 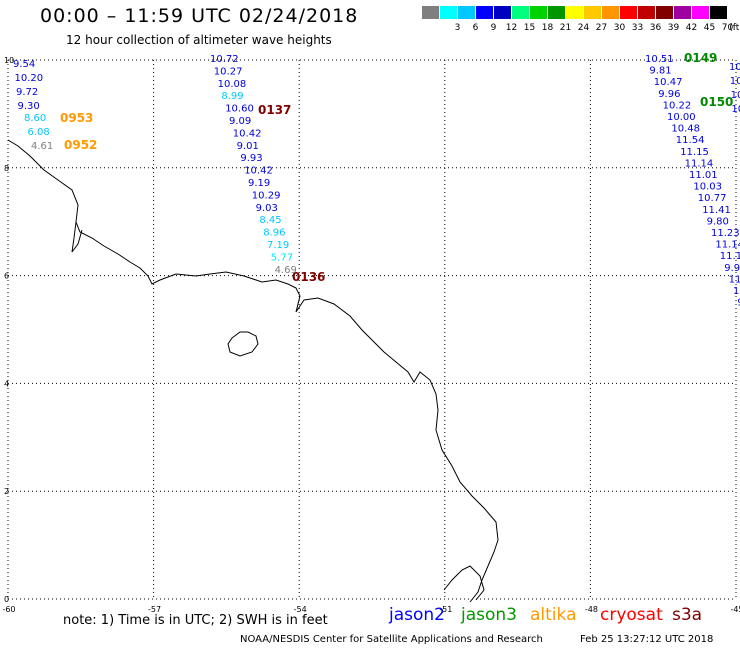 What do you see at coordinates (736, 291) in the screenshot?
I see `swh-value: 10.75` at bounding box center [736, 291].